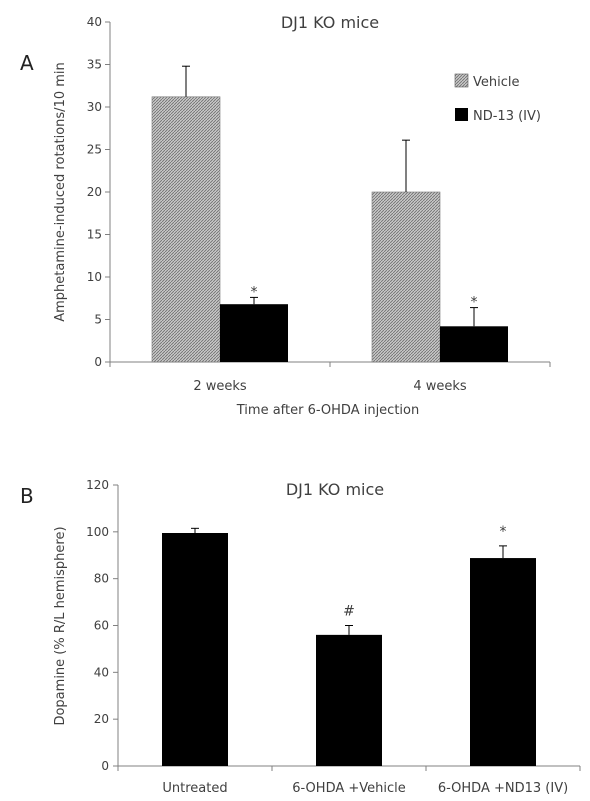 The width and height of the screenshot is (590, 801). What do you see at coordinates (194, 788) in the screenshot?
I see `chart-b-x-tick-label: Untreated` at bounding box center [194, 788].